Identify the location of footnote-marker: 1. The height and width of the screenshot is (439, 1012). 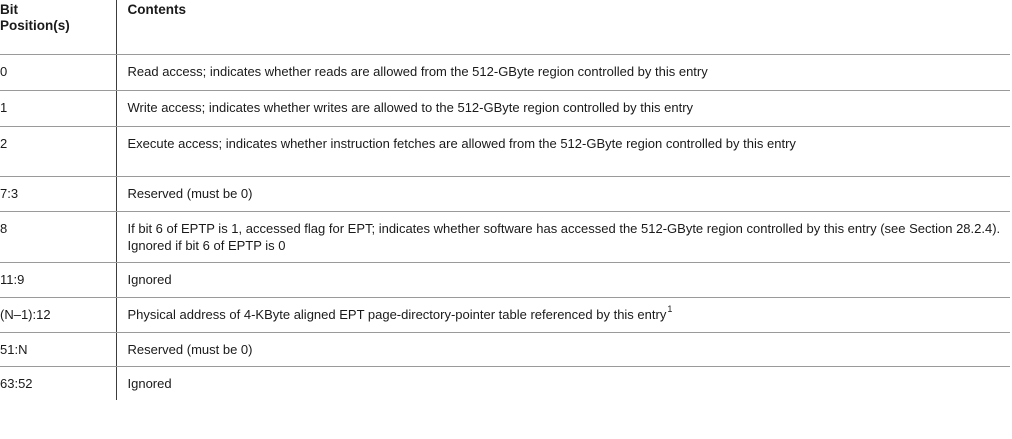
(670, 309).